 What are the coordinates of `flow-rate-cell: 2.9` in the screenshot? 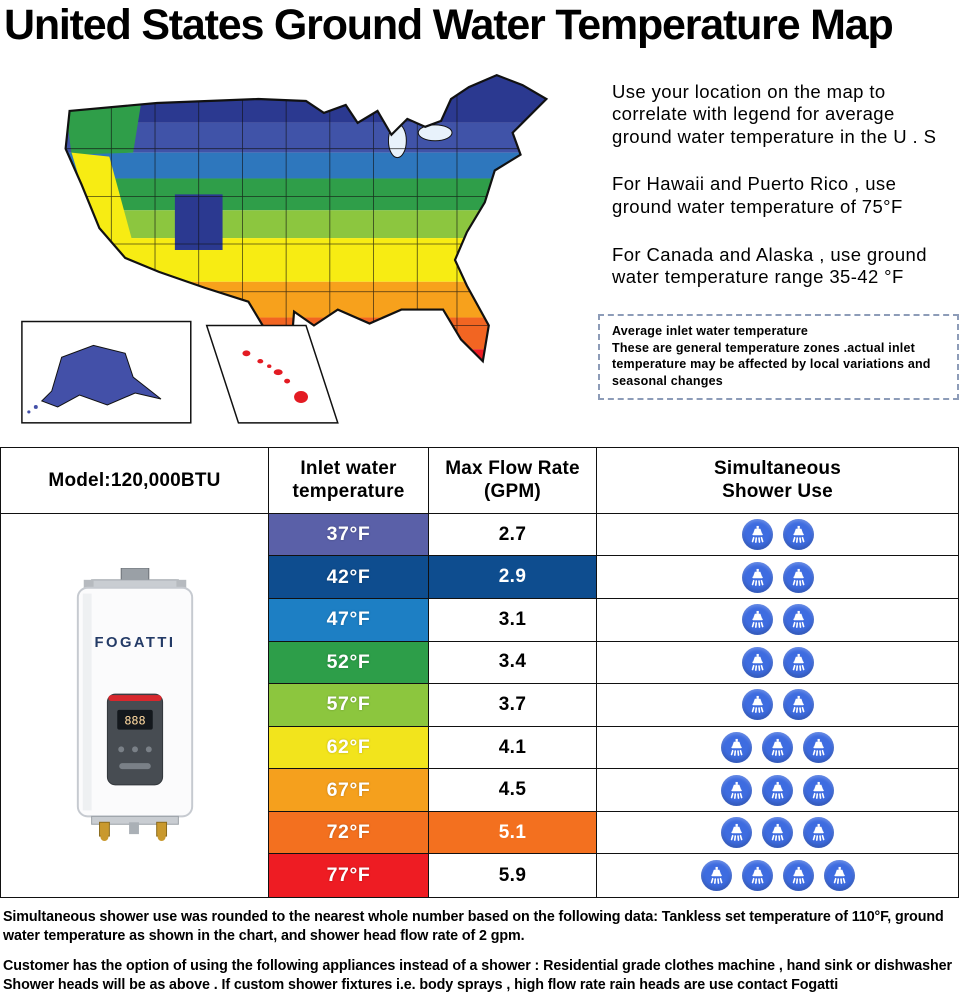 It's located at (513, 577).